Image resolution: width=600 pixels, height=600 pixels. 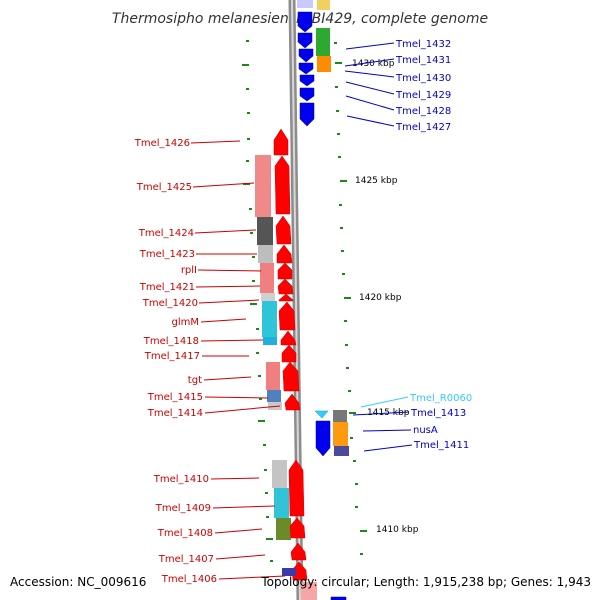 What do you see at coordinates (376, 181) in the screenshot?
I see `scale-label: 1425 kbp` at bounding box center [376, 181].